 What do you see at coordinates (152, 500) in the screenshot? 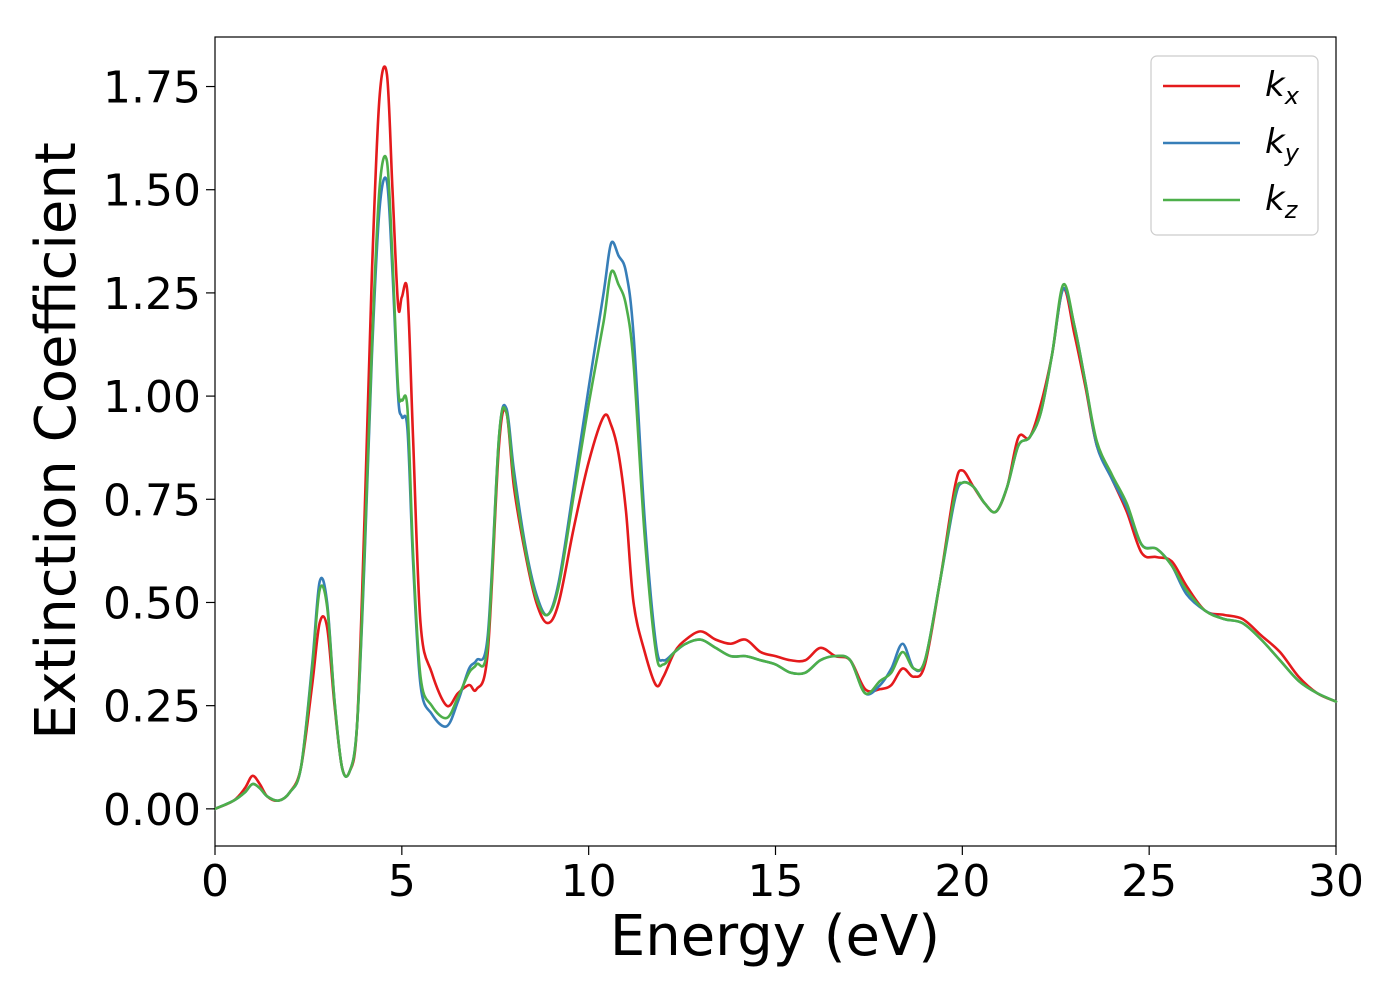
I see `y-tick-label: 0.75` at bounding box center [152, 500].